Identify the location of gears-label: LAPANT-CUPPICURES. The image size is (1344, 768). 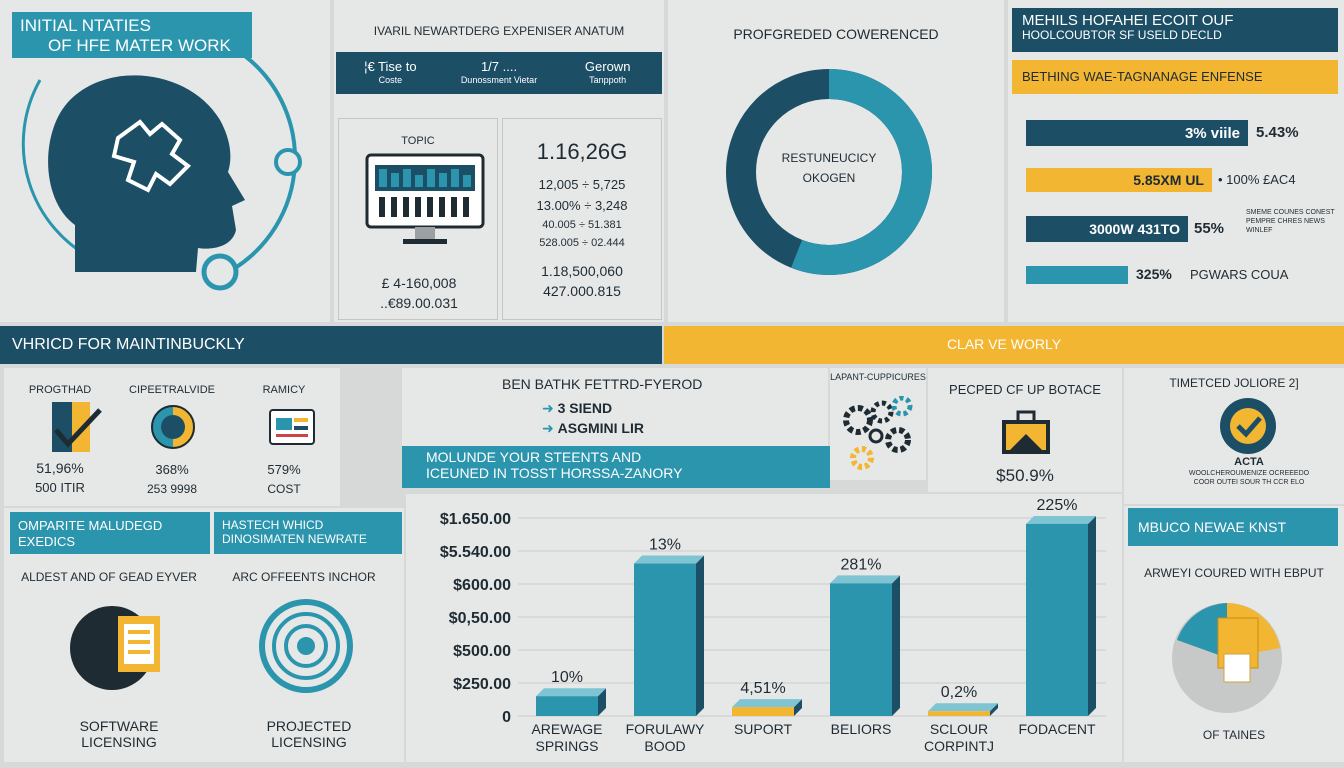
(878, 377).